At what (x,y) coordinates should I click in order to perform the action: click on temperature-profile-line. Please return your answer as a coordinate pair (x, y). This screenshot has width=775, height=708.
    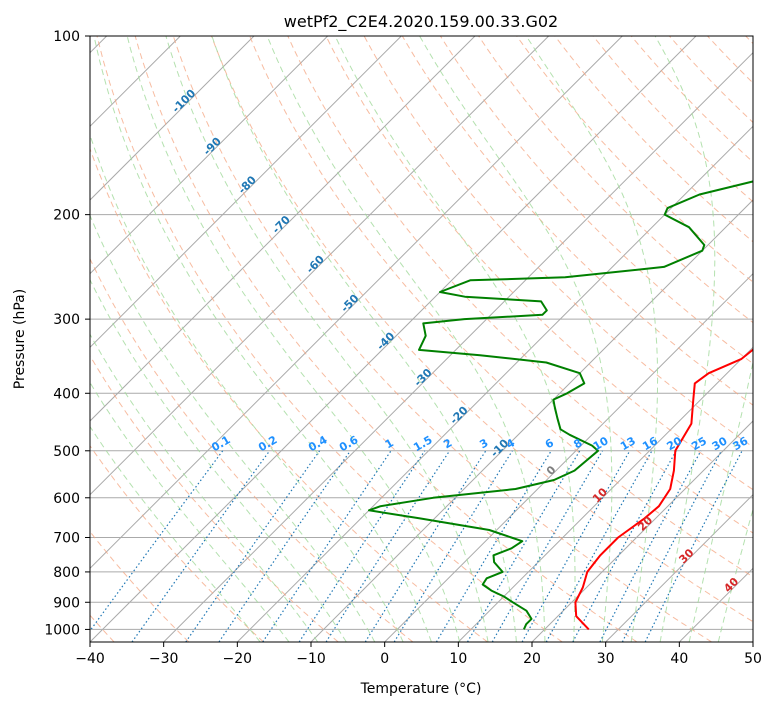
    Looking at the image, I should click on (663, 489).